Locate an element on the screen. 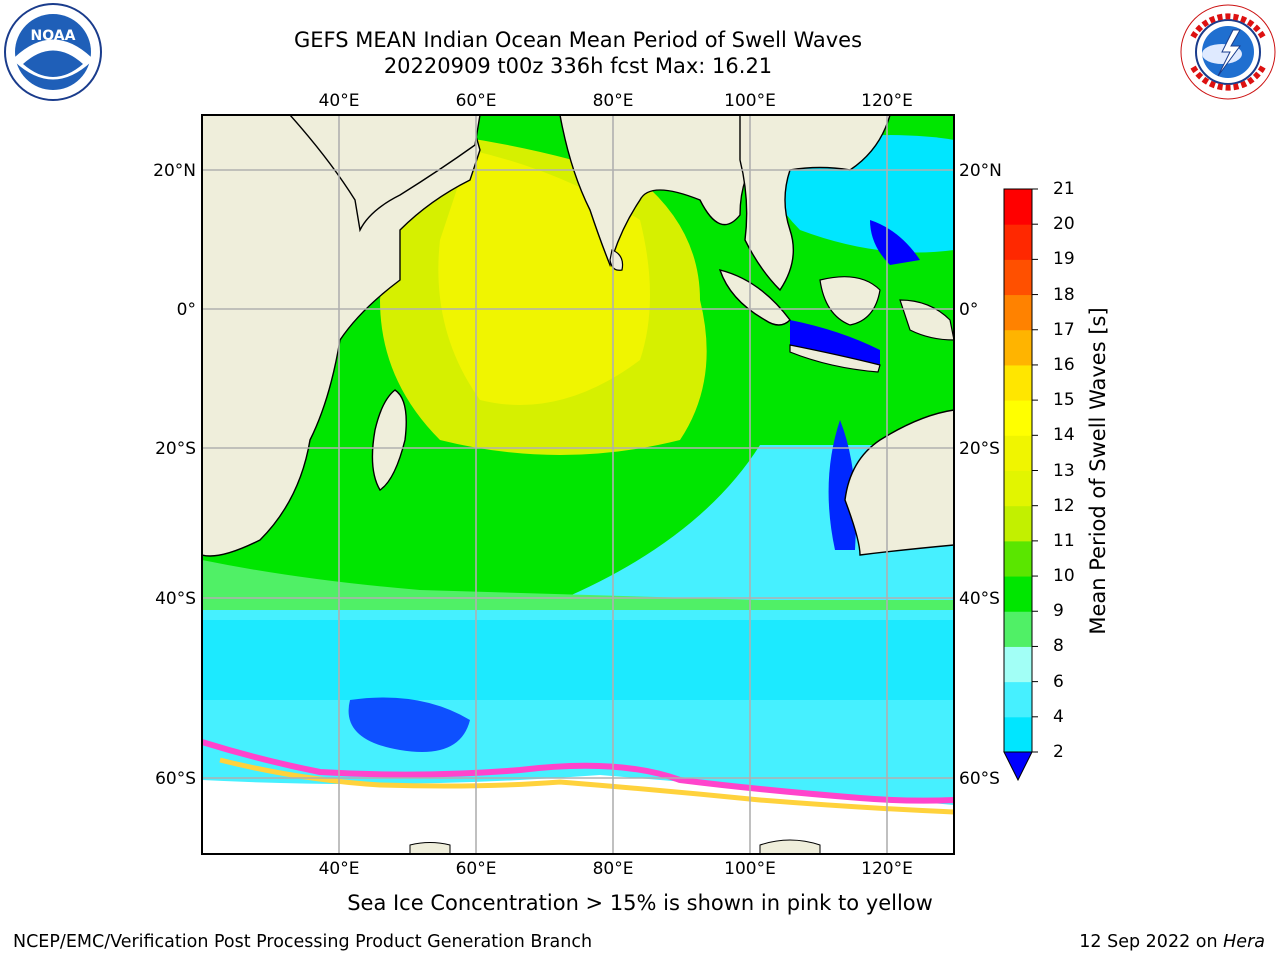 This screenshot has height=960, width=1280. madagascar-land is located at coordinates (389, 440).